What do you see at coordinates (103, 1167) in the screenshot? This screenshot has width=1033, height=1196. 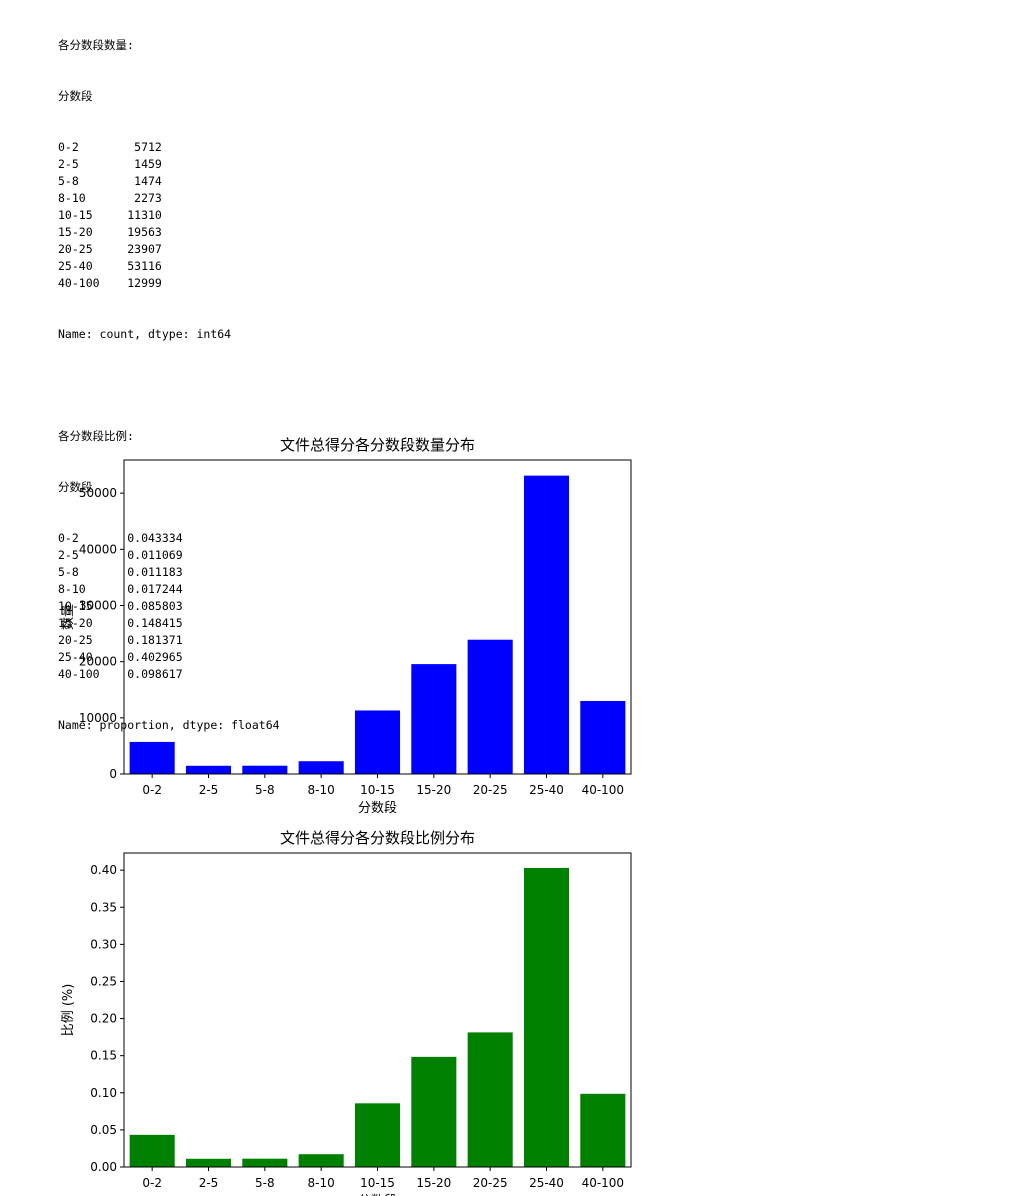 I see `proportion-y-tick-label: 0.00` at bounding box center [103, 1167].